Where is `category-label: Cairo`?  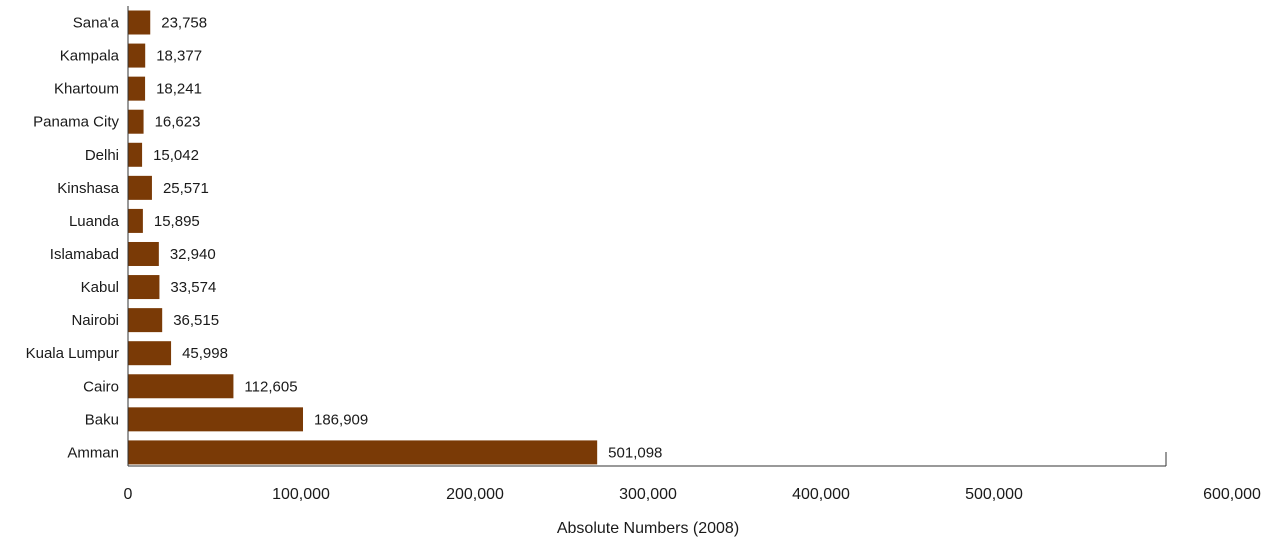 category-label: Cairo is located at coordinates (101, 386).